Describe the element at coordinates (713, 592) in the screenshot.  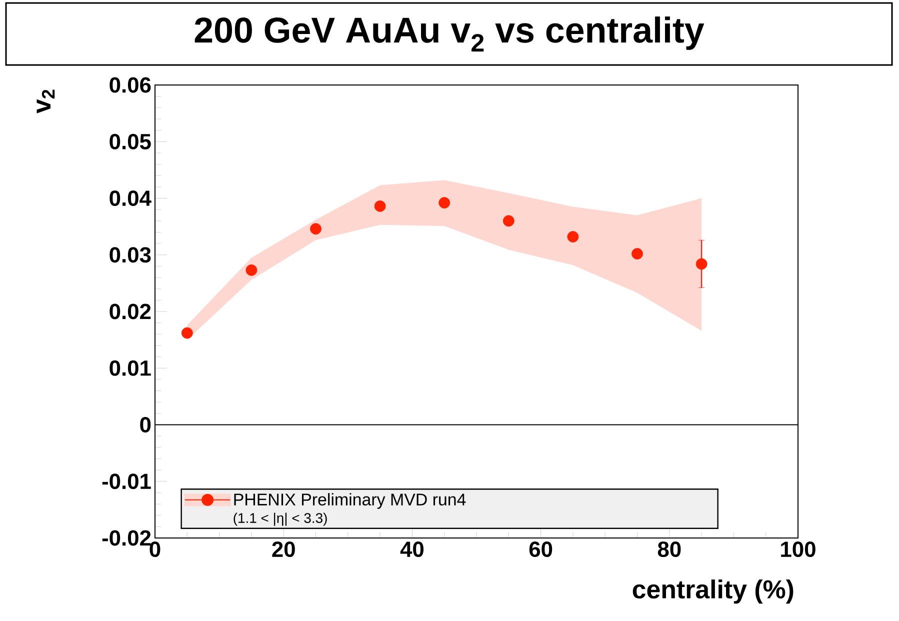
I see `x-axis-title: centrality (%)` at that location.